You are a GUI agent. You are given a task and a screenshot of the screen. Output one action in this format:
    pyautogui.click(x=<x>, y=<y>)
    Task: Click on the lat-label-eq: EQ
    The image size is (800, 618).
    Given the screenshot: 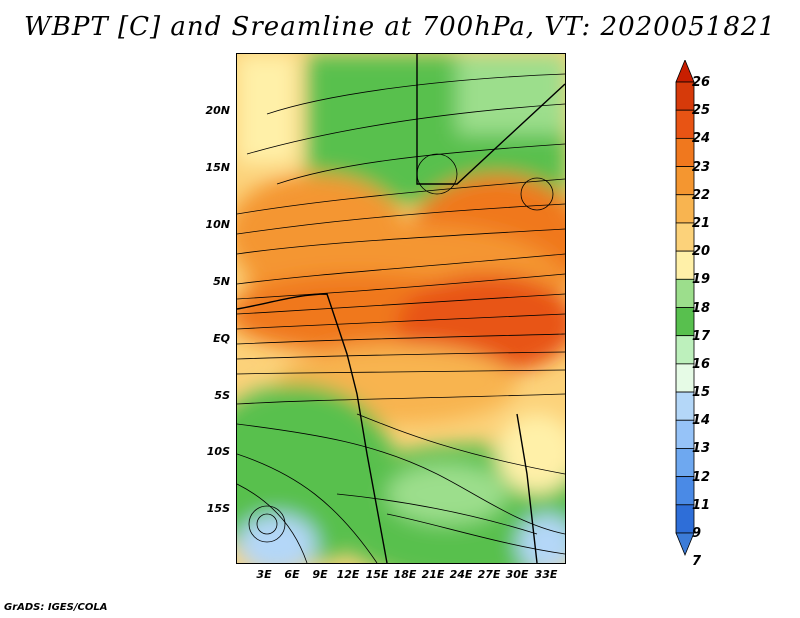 What is the action you would take?
    pyautogui.click(x=221, y=338)
    